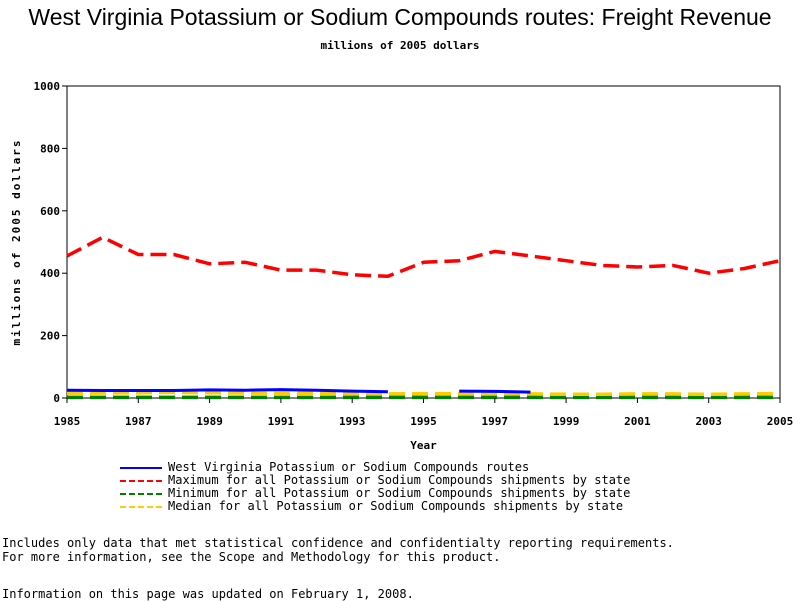  I want to click on series-line-median, so click(423, 393).